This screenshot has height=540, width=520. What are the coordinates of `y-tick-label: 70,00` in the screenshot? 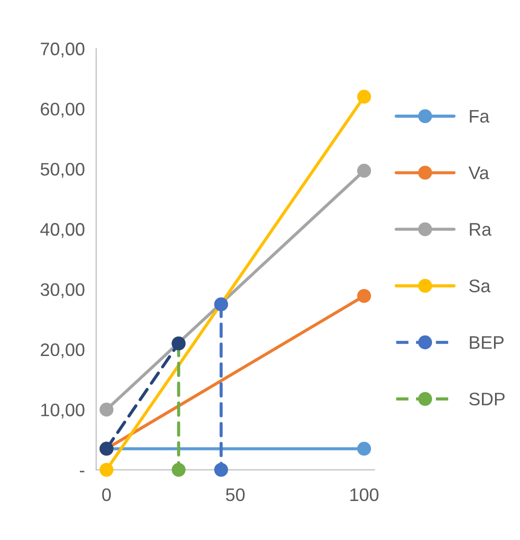 It's located at (62, 50).